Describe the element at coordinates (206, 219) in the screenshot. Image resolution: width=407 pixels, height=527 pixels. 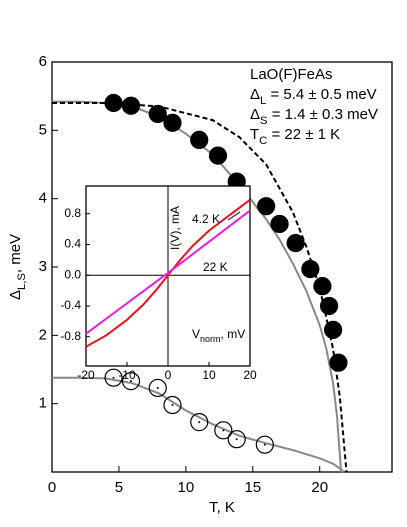
I see `annotation: 4.2 K` at that location.